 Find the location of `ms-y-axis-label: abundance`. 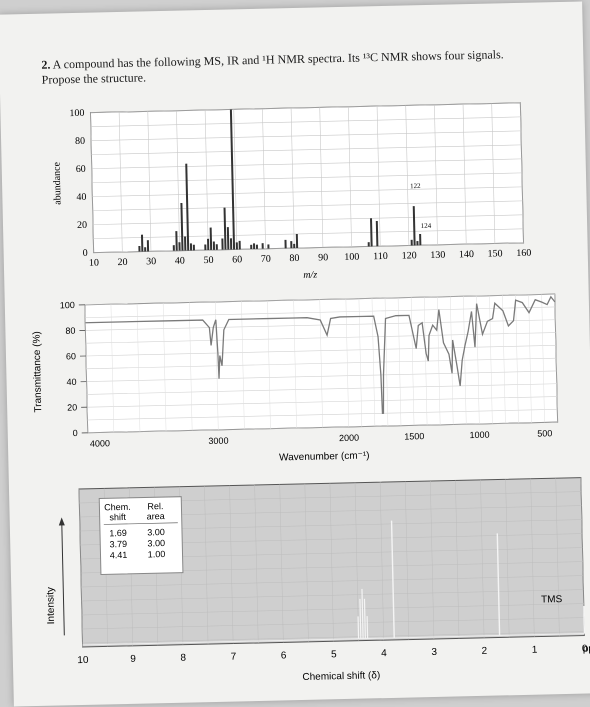

ms-y-axis-label: abundance is located at coordinates (58, 183).